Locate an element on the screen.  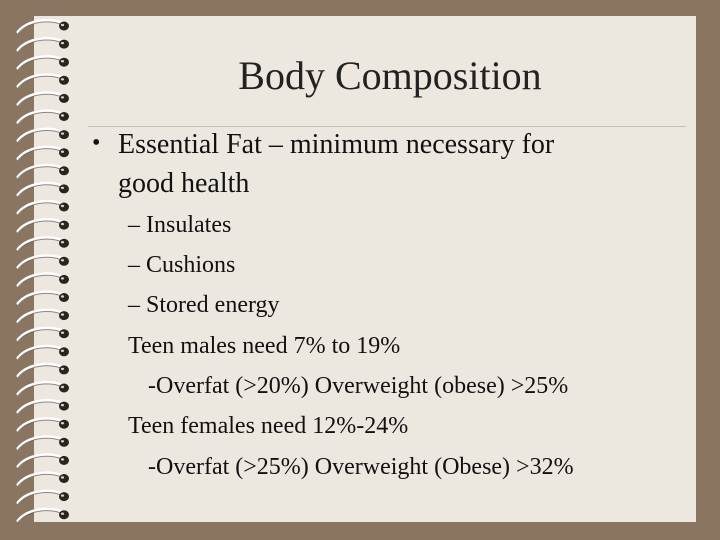
males-need-text: Teen males need 7% to 19% is located at coordinates (264, 346).